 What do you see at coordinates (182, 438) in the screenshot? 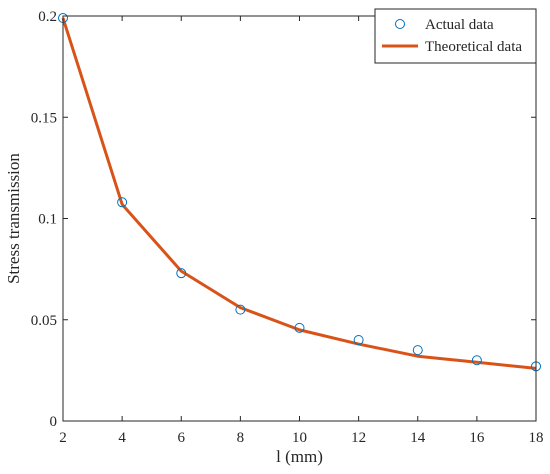
I see `x-tick-label: 6` at bounding box center [182, 438].